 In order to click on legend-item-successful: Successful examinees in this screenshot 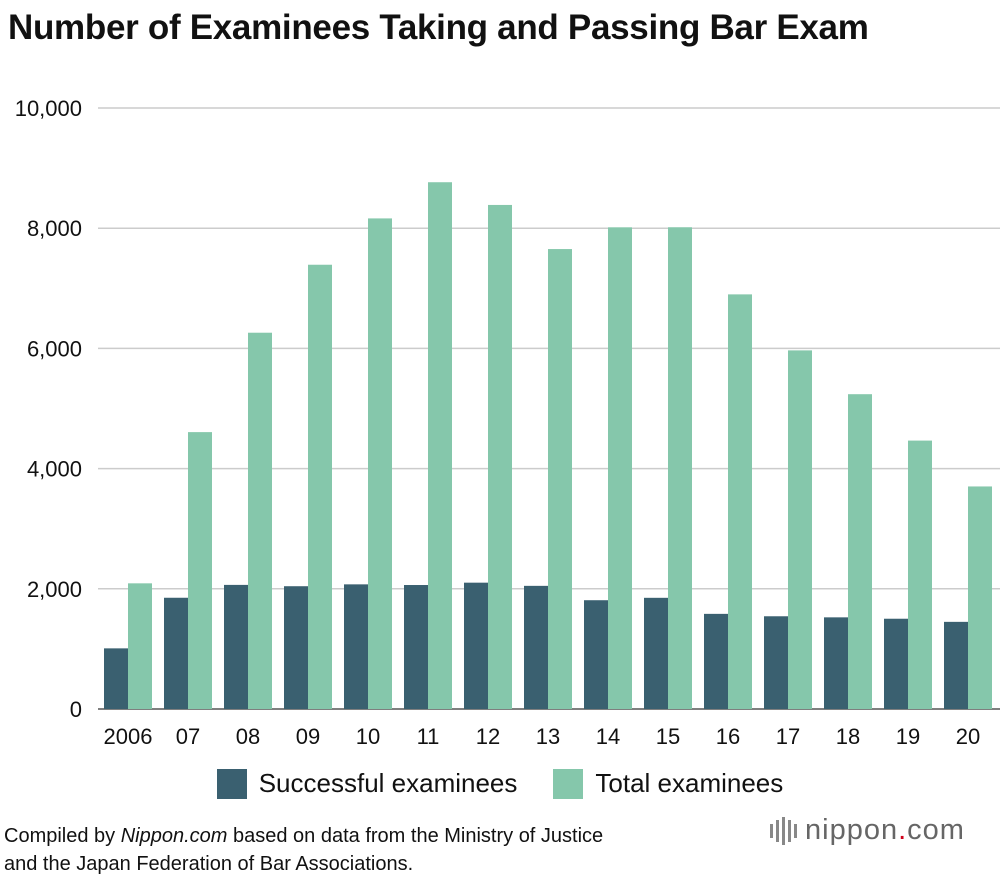, I will do `click(367, 783)`.